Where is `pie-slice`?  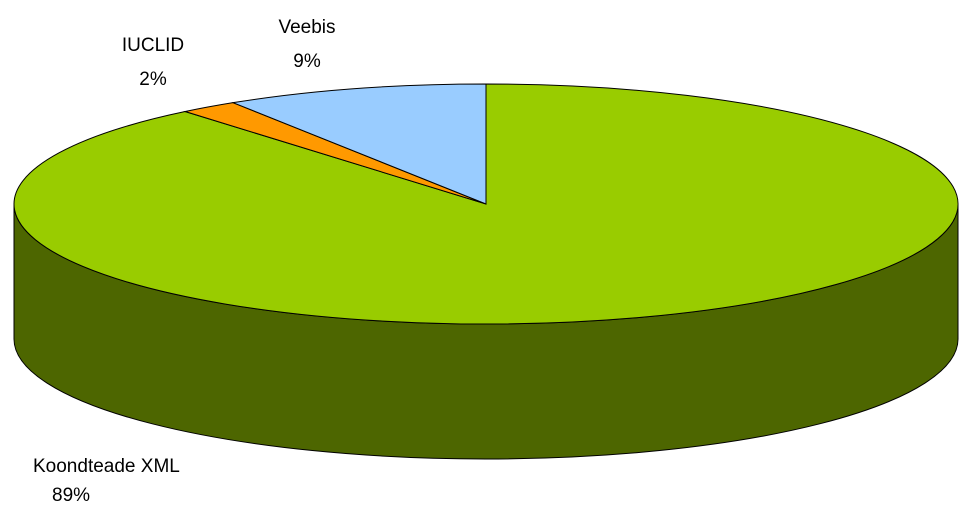 pie-slice is located at coordinates (359, 144).